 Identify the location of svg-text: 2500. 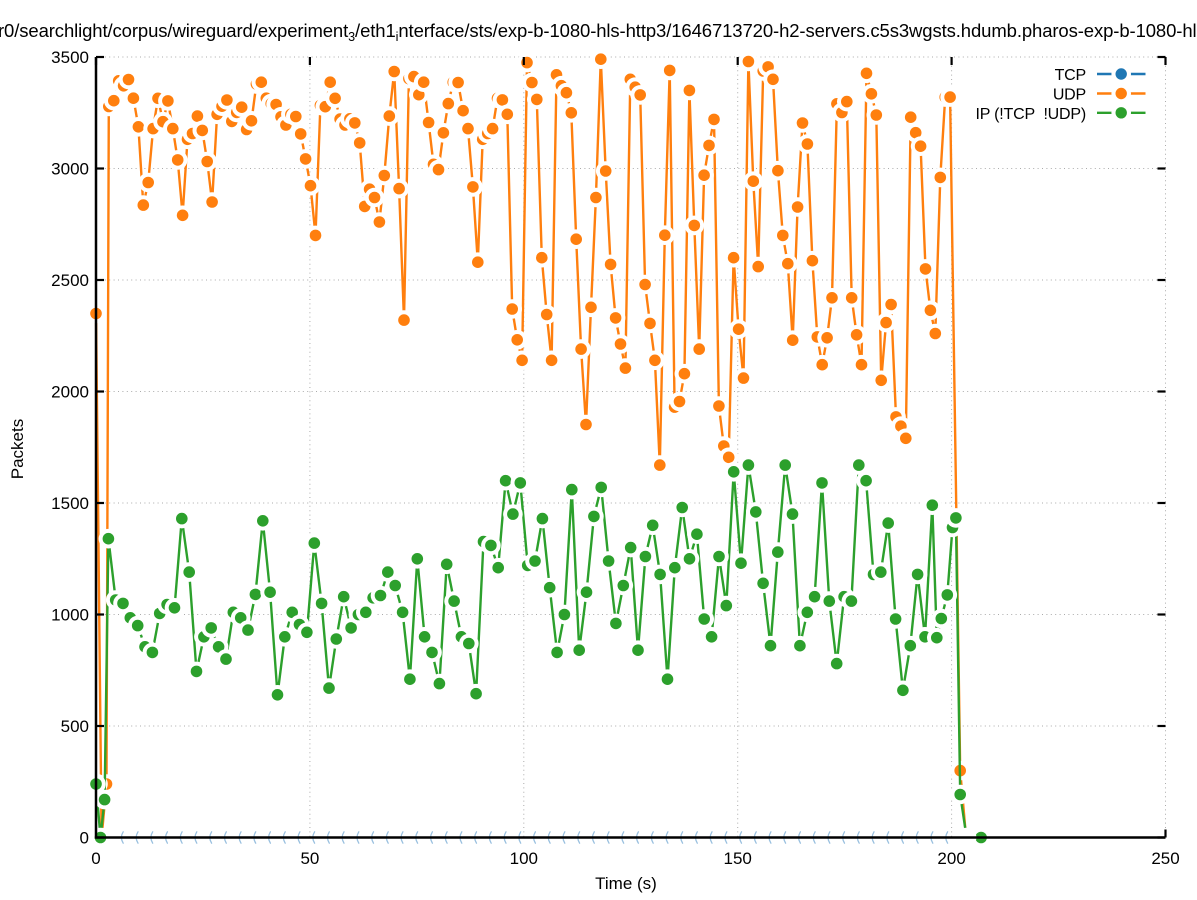
(70, 280).